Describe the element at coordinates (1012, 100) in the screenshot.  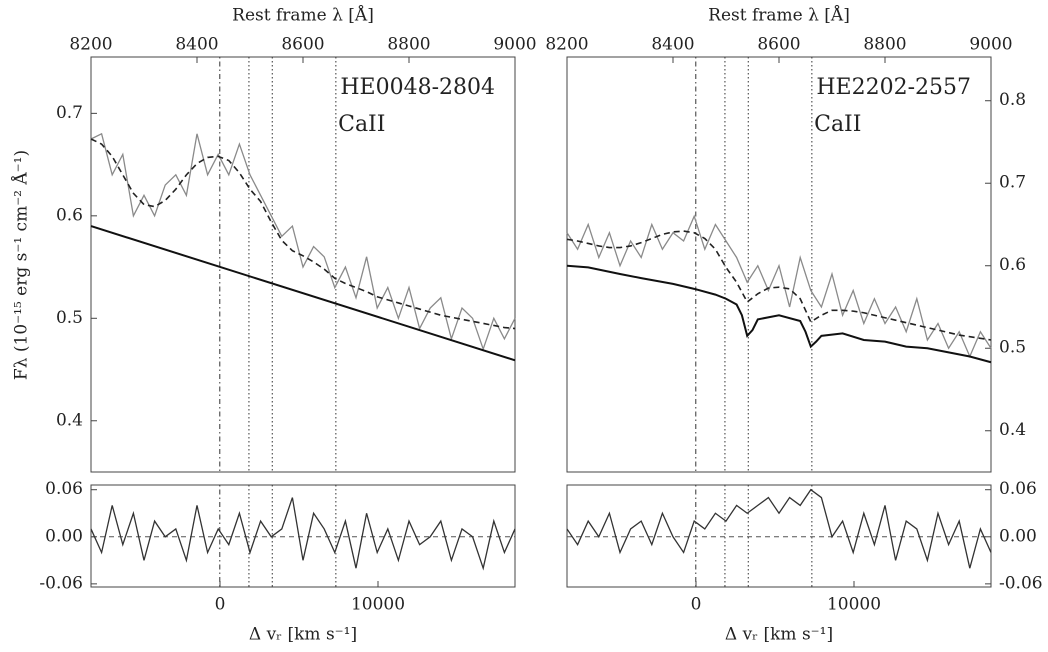
I see `y-tick-label: 0.8` at that location.